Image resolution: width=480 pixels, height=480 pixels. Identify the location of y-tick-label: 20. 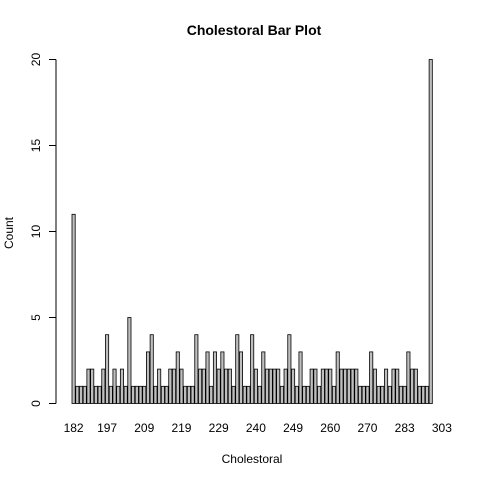
(36, 60).